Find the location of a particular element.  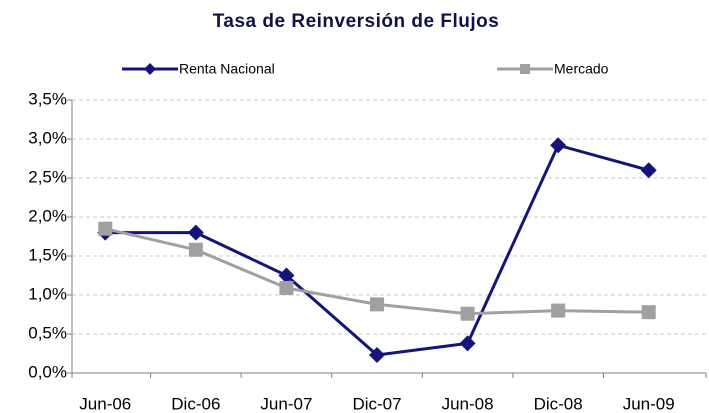

x-tick-label: Dic-07 is located at coordinates (376, 403).